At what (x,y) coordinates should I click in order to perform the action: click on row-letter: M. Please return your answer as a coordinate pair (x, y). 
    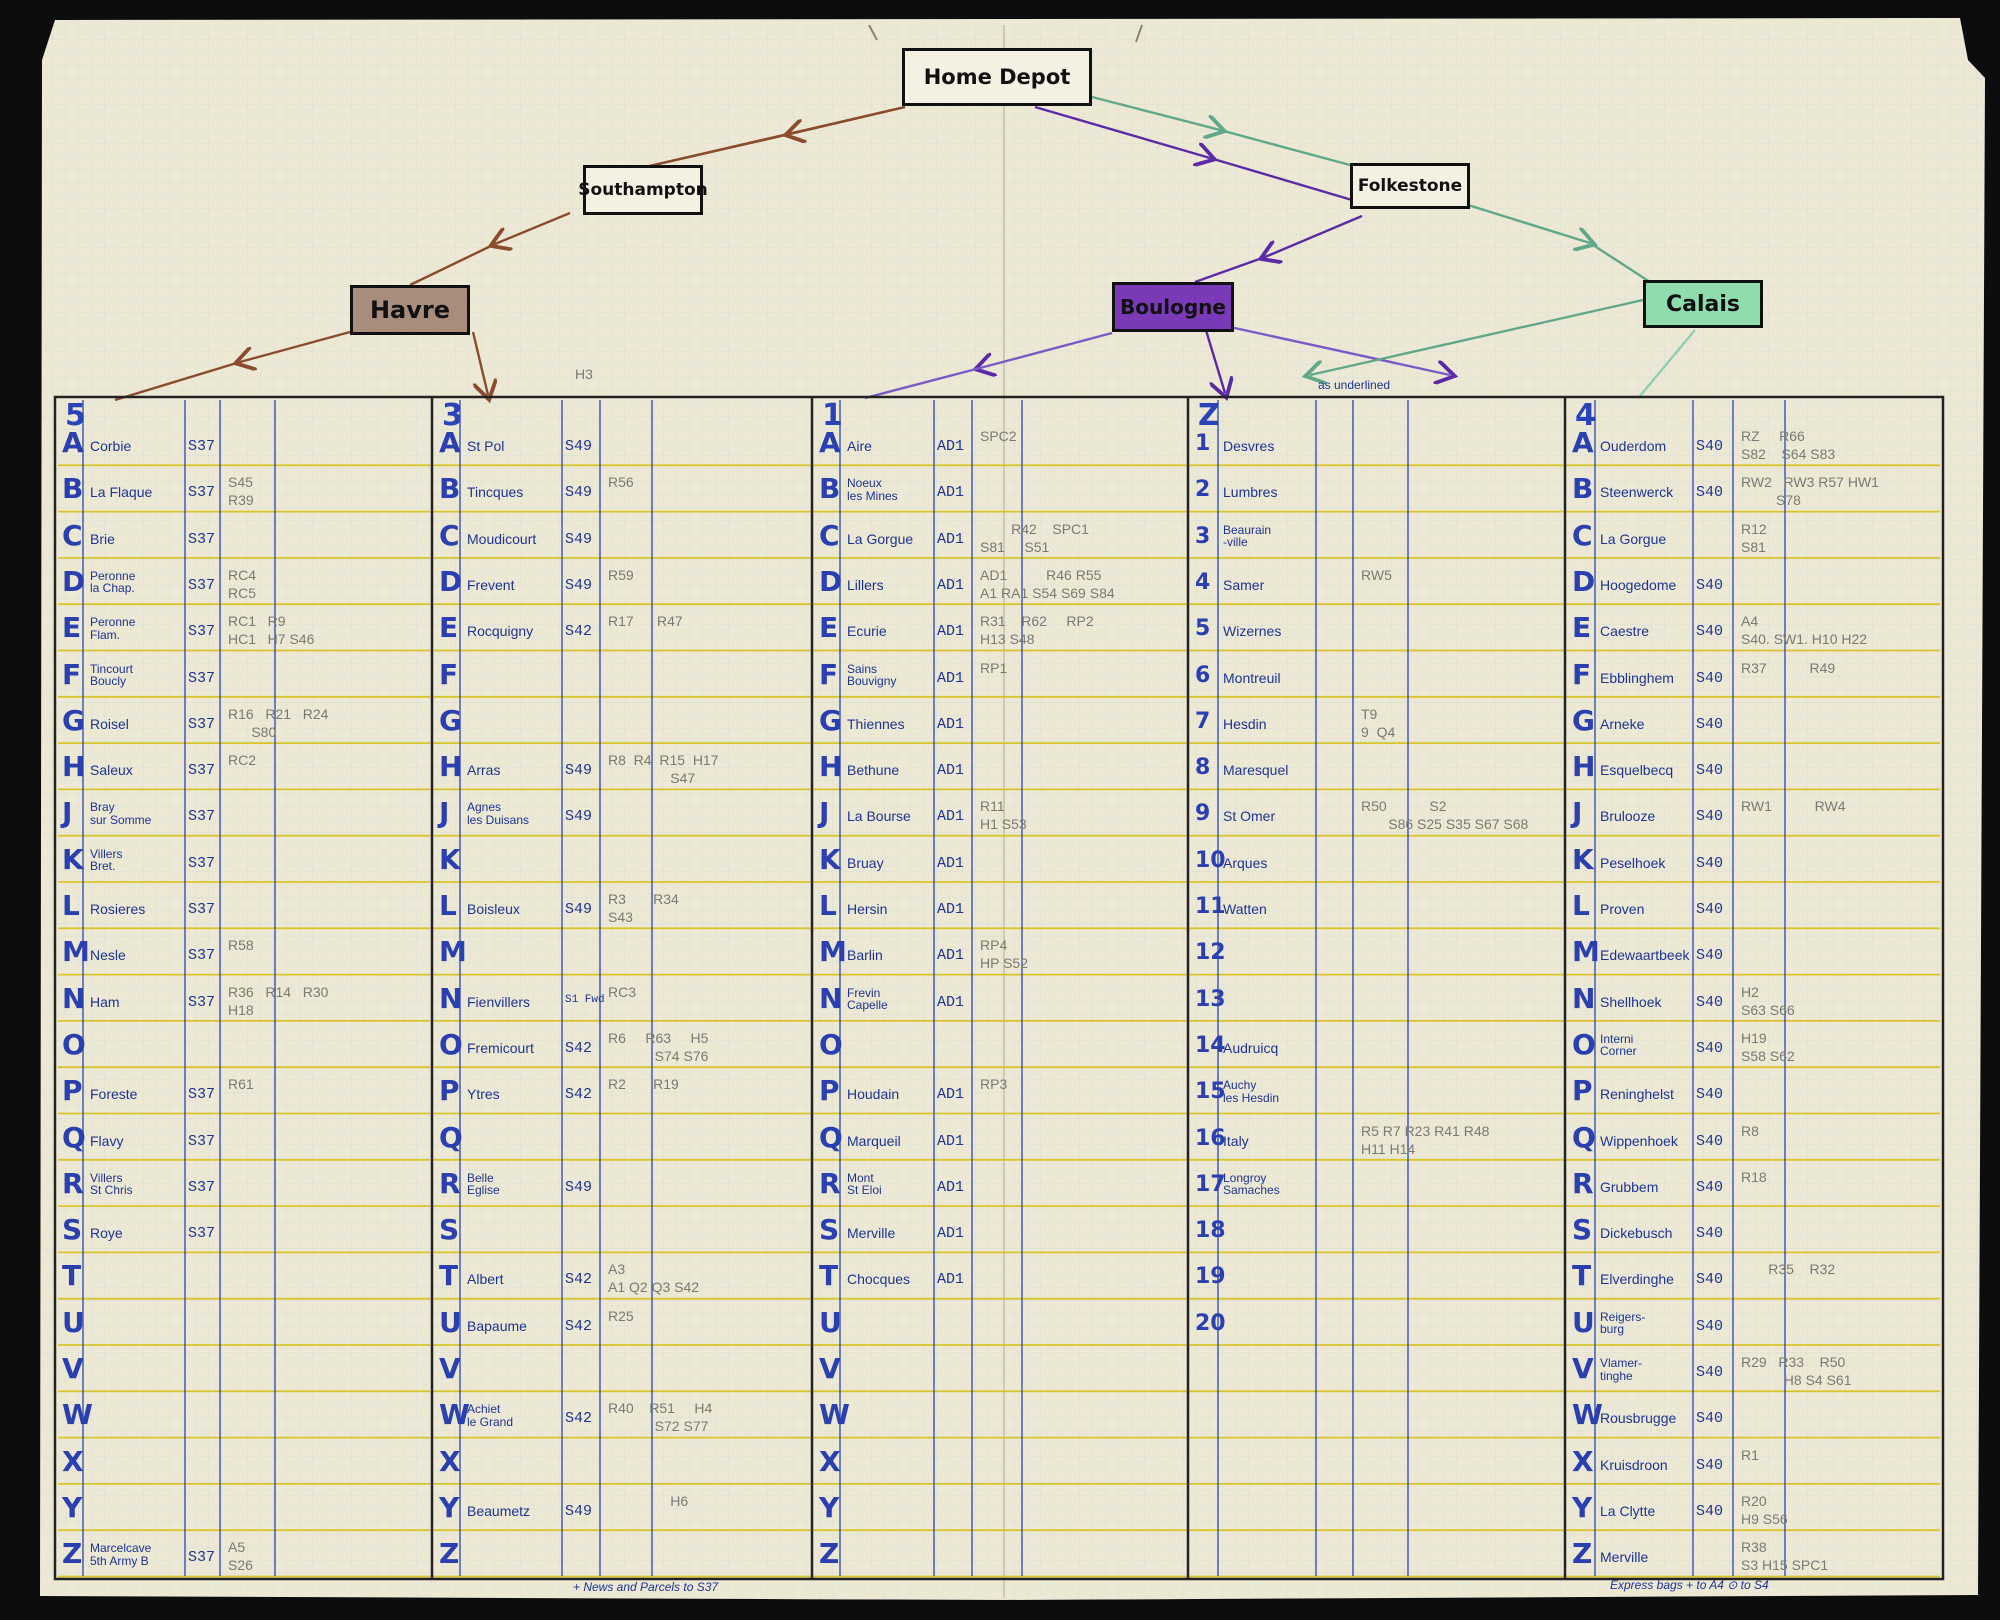
    Looking at the image, I should click on (1586, 952).